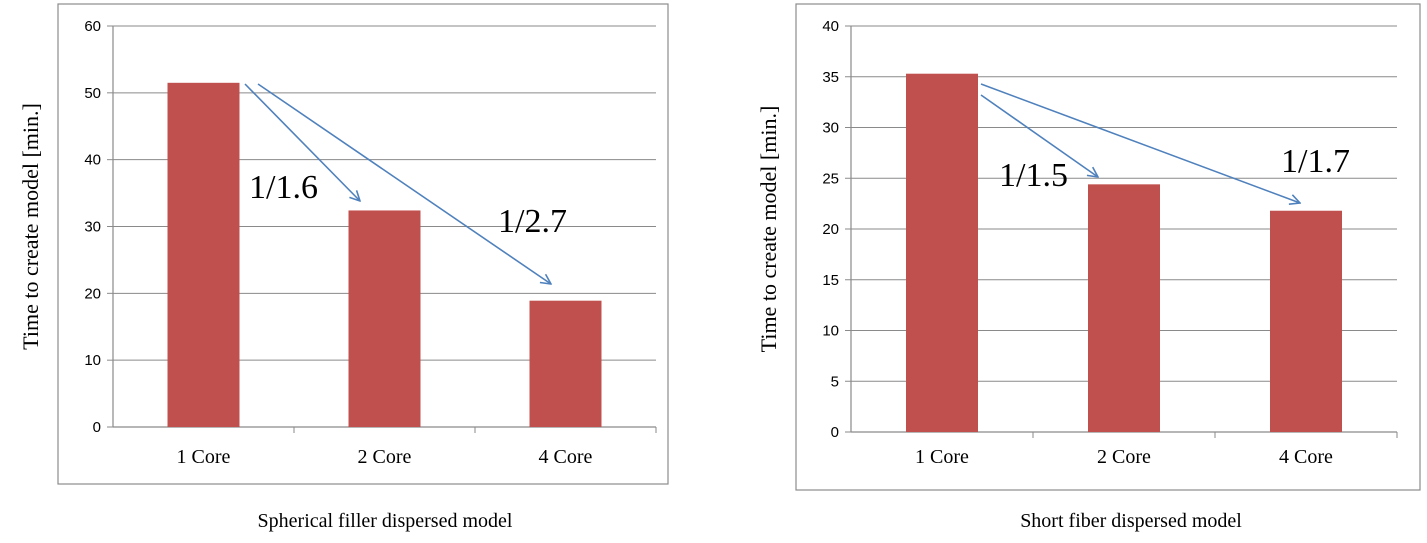 The height and width of the screenshot is (543, 1427). What do you see at coordinates (532, 221) in the screenshot?
I see `ratio-annotation: 1/2.7` at bounding box center [532, 221].